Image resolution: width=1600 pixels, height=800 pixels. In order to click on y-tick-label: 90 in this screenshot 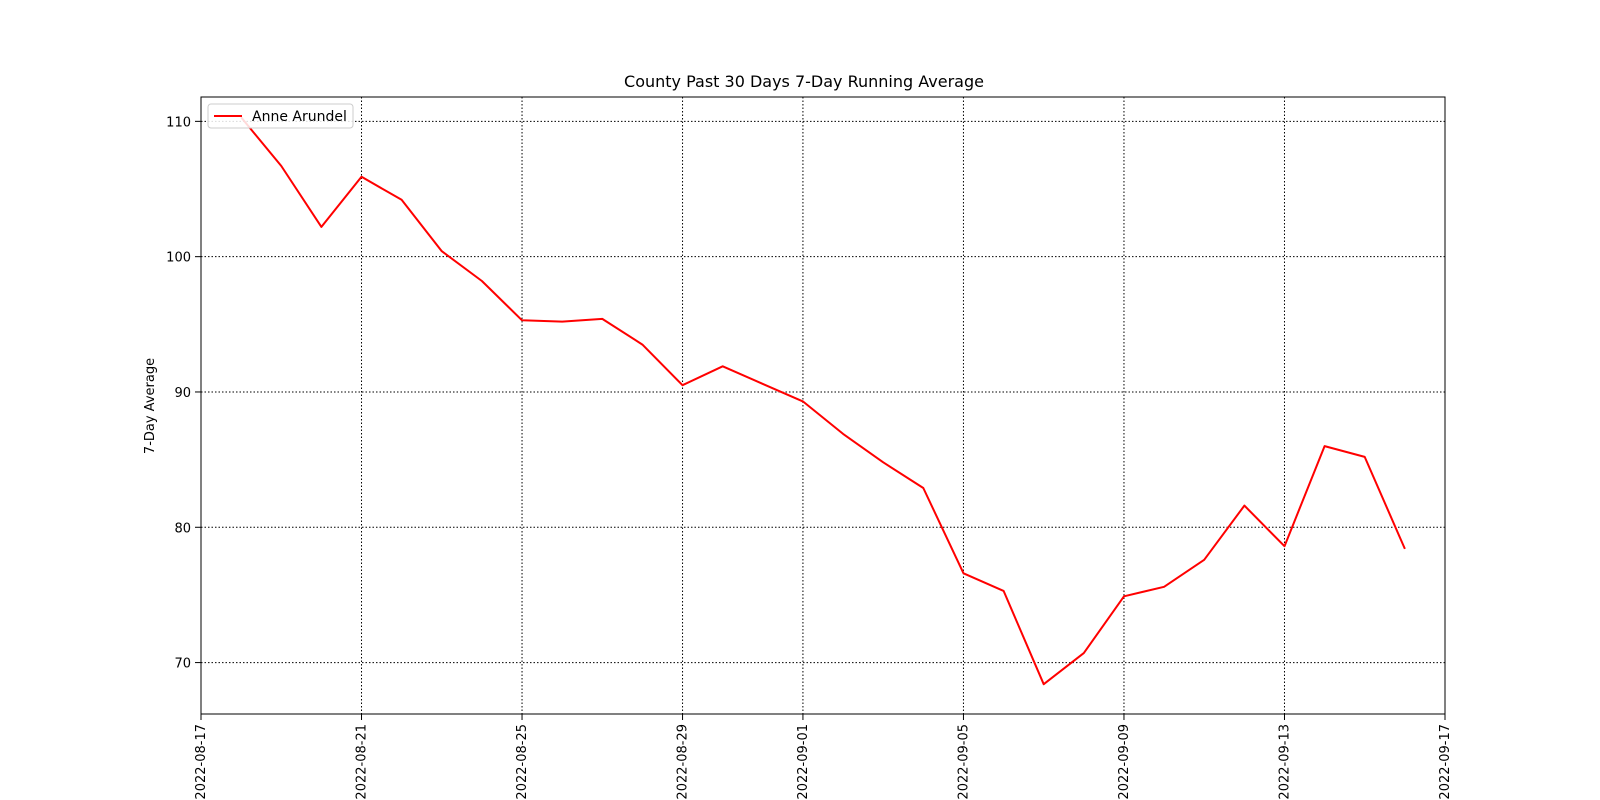, I will do `click(182, 393)`.